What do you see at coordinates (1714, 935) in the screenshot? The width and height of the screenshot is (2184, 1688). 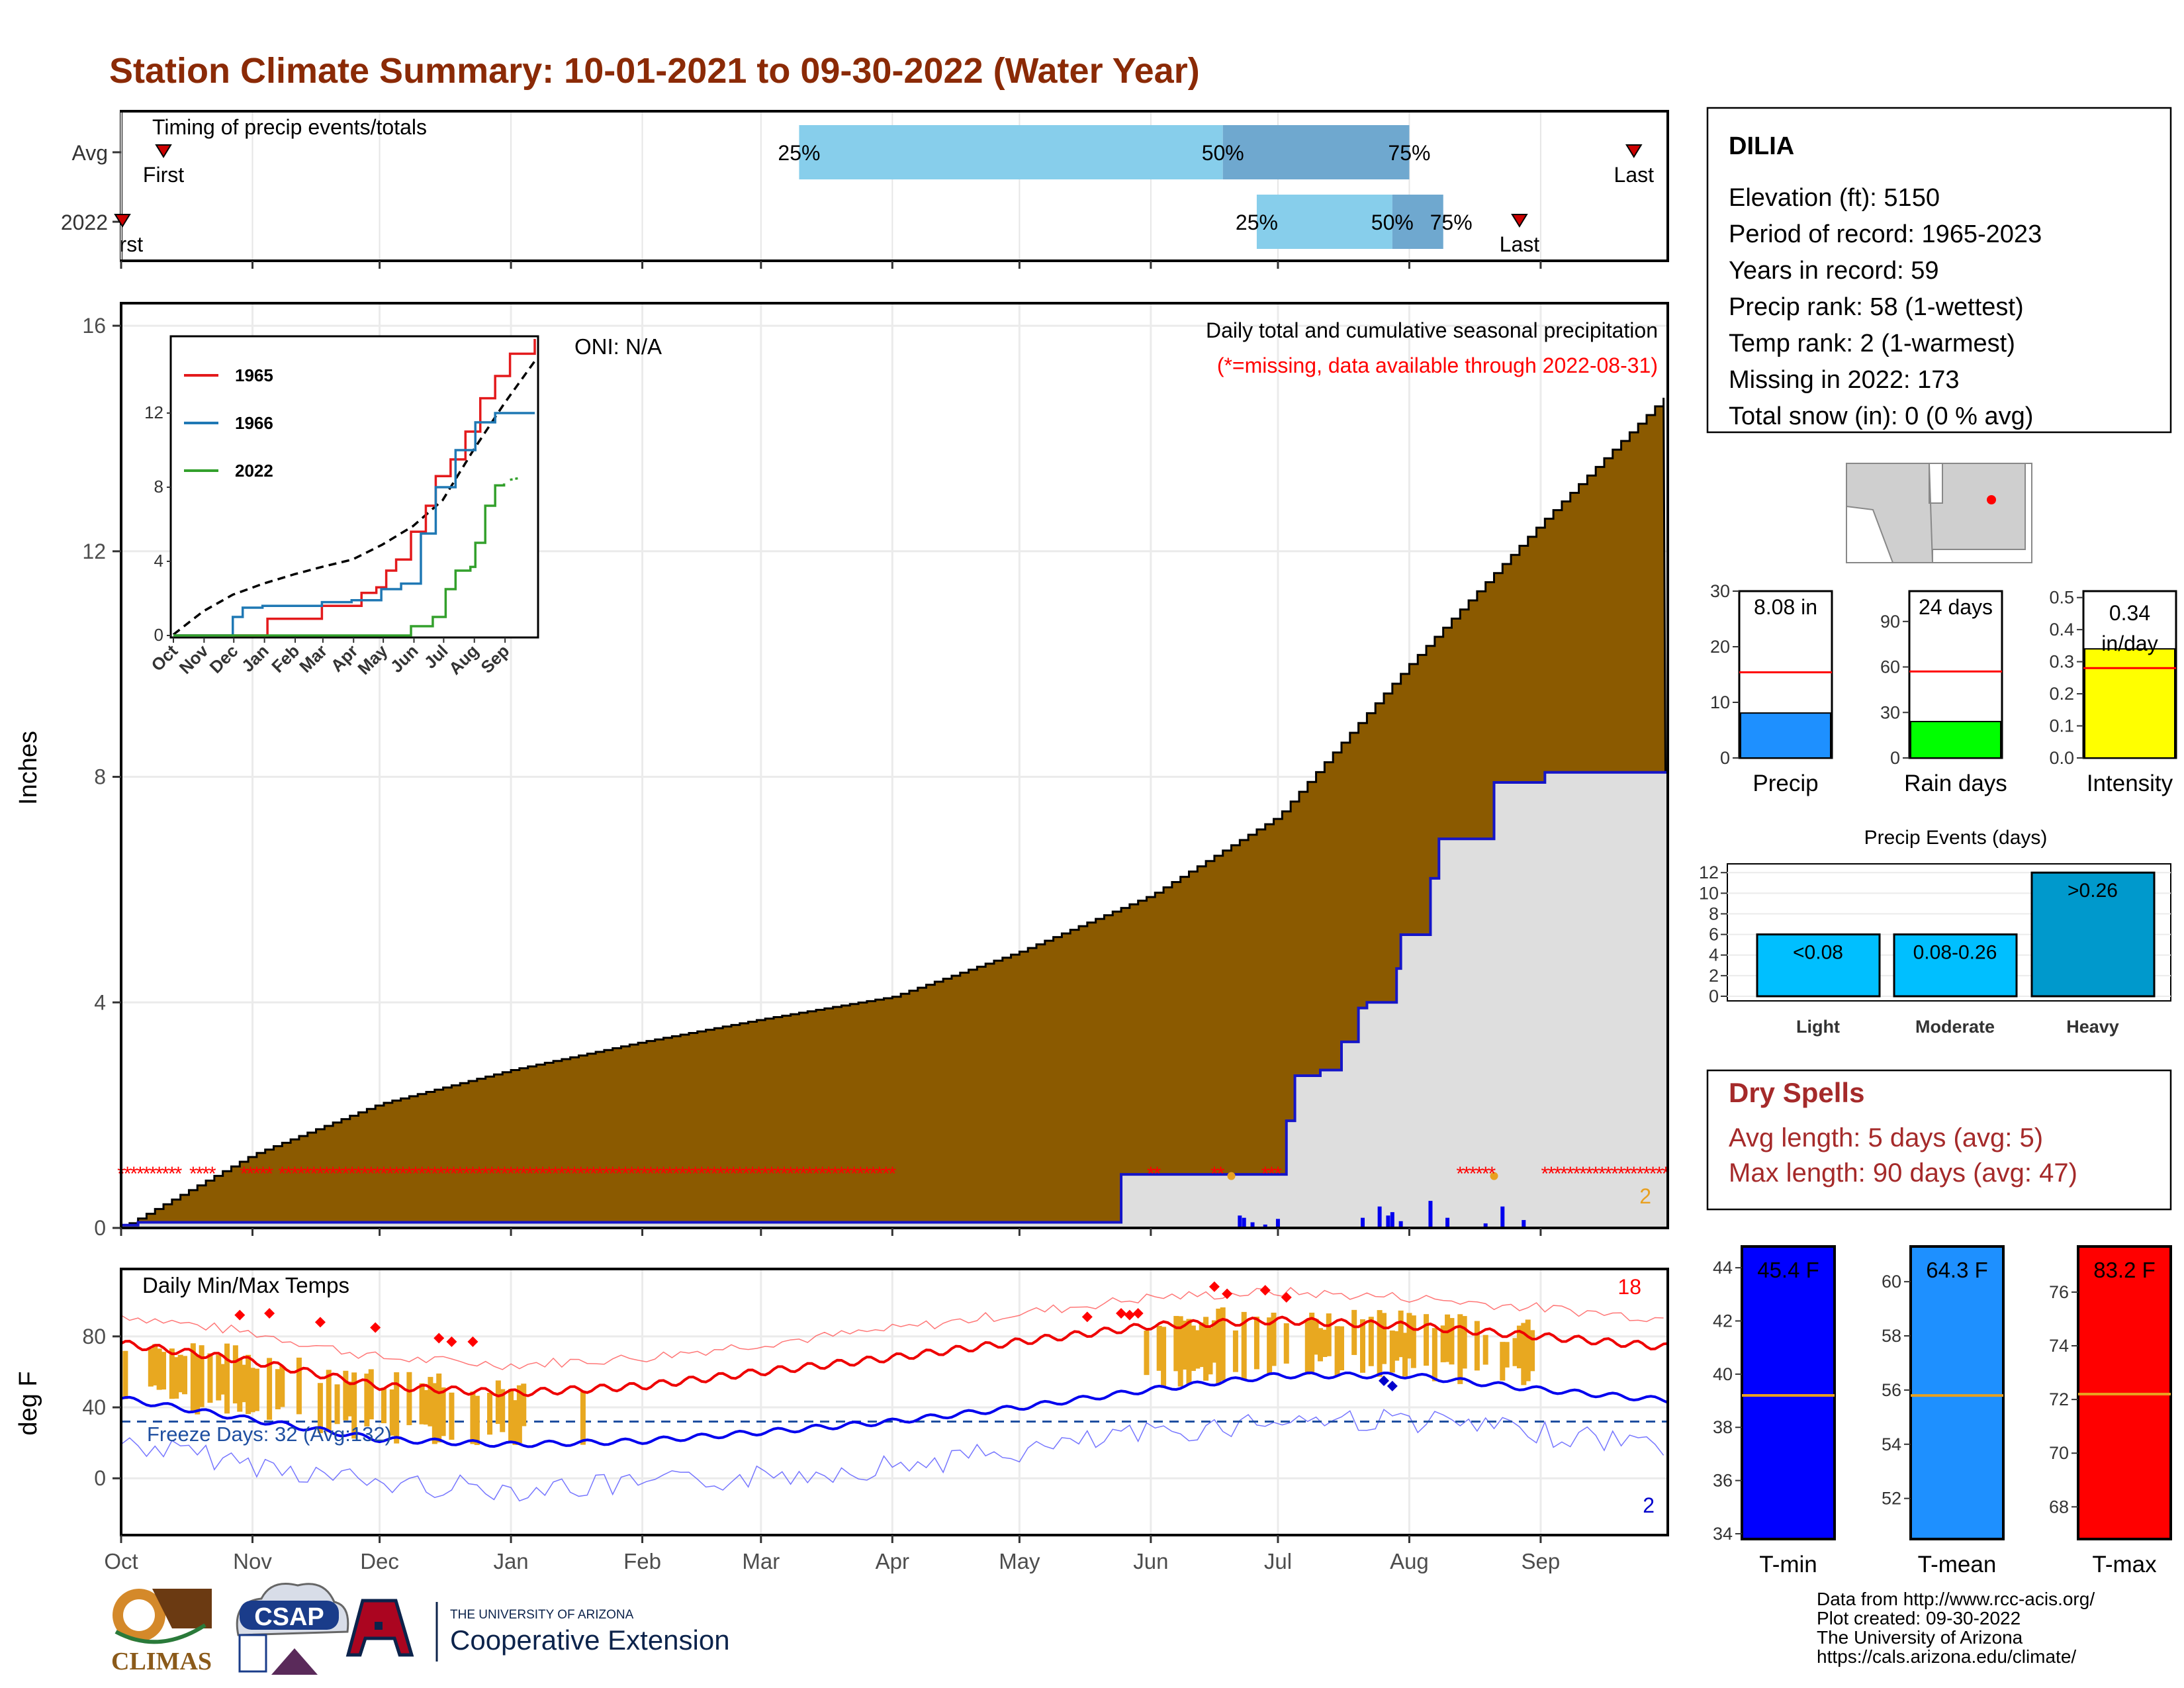 I see `events-y-tick: 6` at bounding box center [1714, 935].